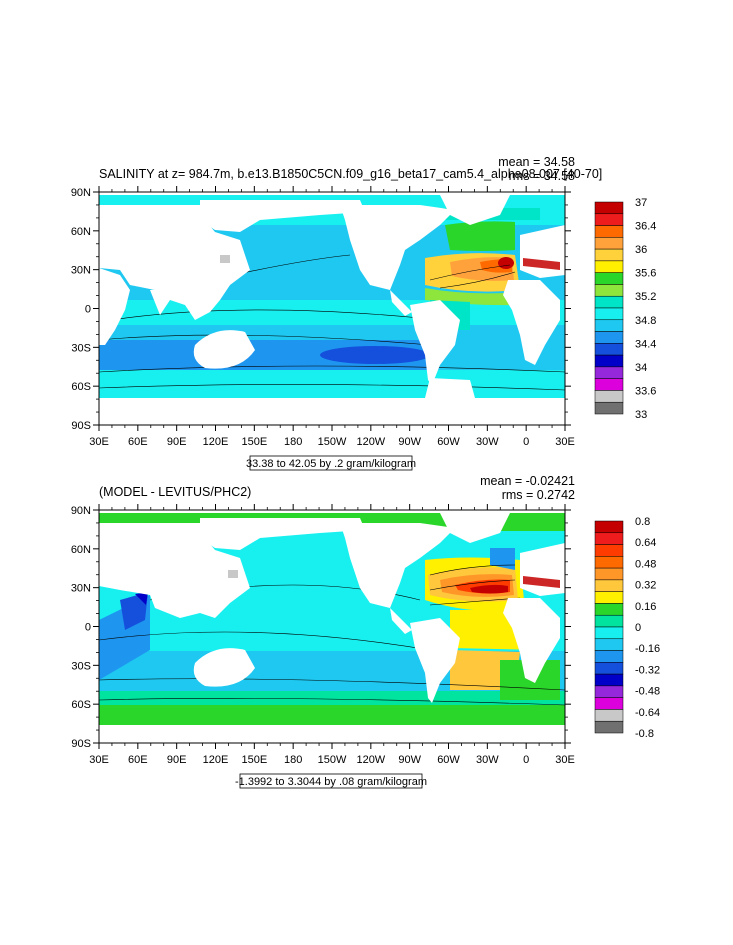 The image size is (733, 945). What do you see at coordinates (645, 344) in the screenshot?
I see `colorbar-label: 34.4` at bounding box center [645, 344].